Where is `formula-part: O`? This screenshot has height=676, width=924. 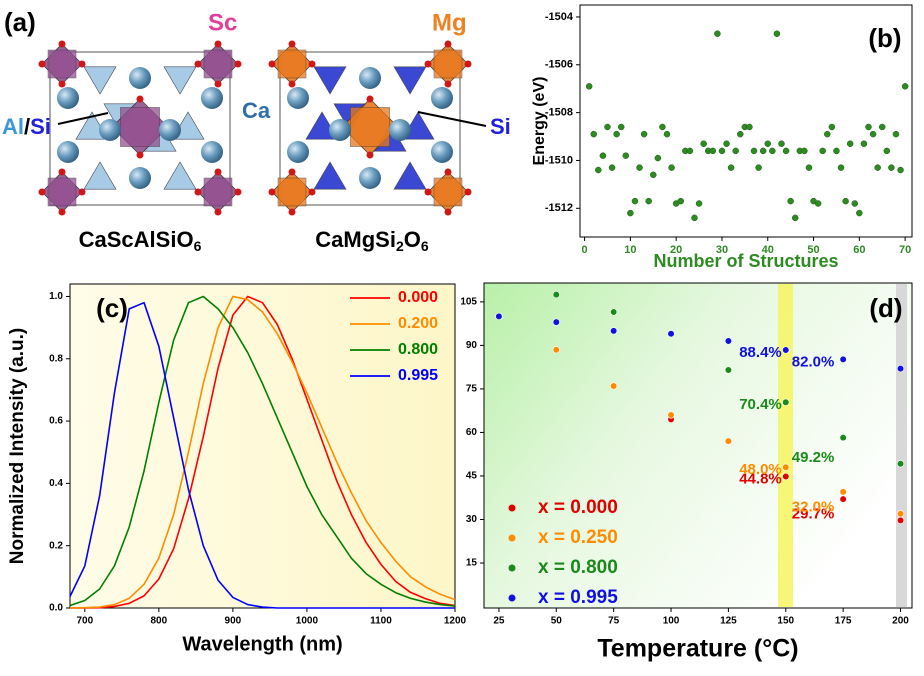
formula-part: O is located at coordinates (412, 239).